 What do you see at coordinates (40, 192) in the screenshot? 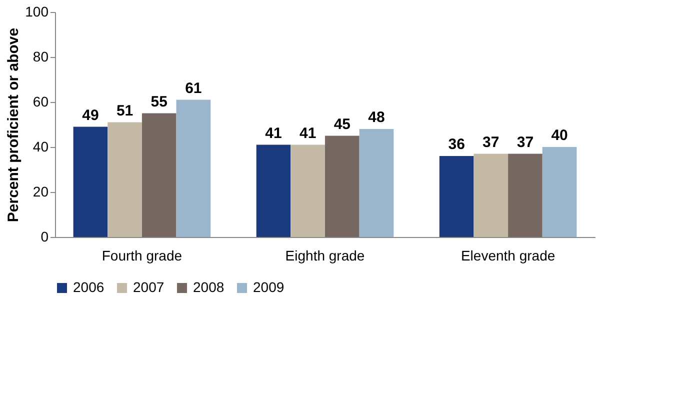
I see `y-tick-label: 20` at bounding box center [40, 192].